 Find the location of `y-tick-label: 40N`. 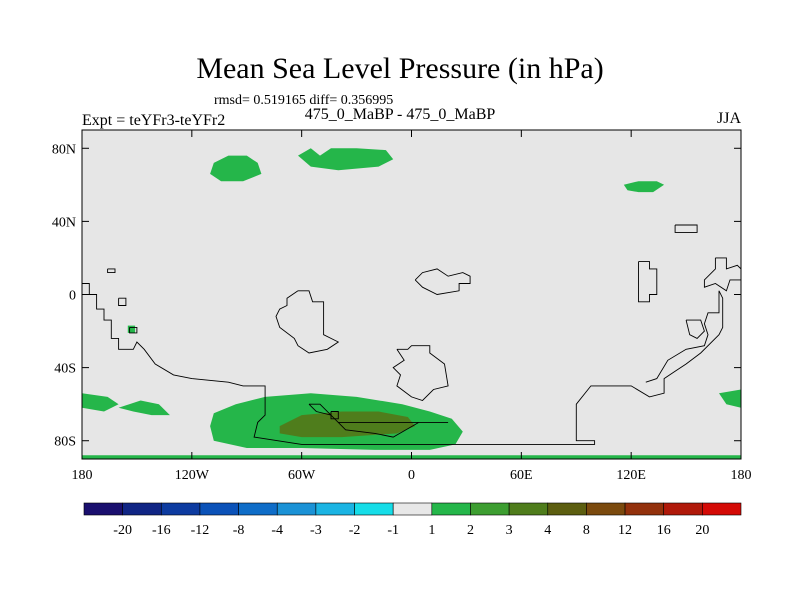

y-tick-label: 40N is located at coordinates (64, 222).